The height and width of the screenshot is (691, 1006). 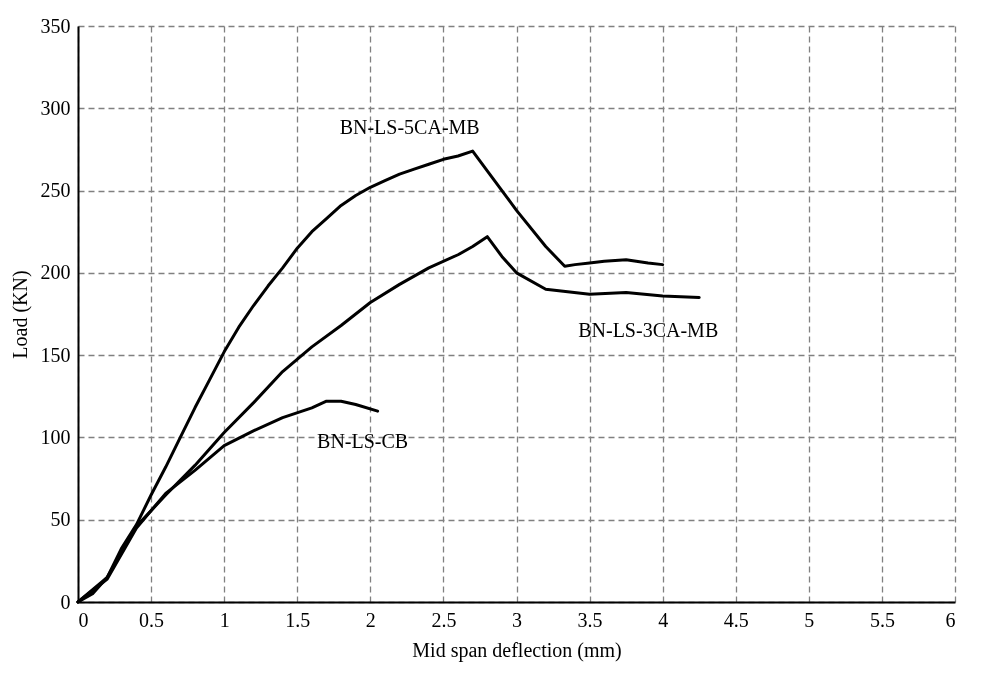 What do you see at coordinates (83, 619) in the screenshot?
I see `x-tick-label: 0` at bounding box center [83, 619].